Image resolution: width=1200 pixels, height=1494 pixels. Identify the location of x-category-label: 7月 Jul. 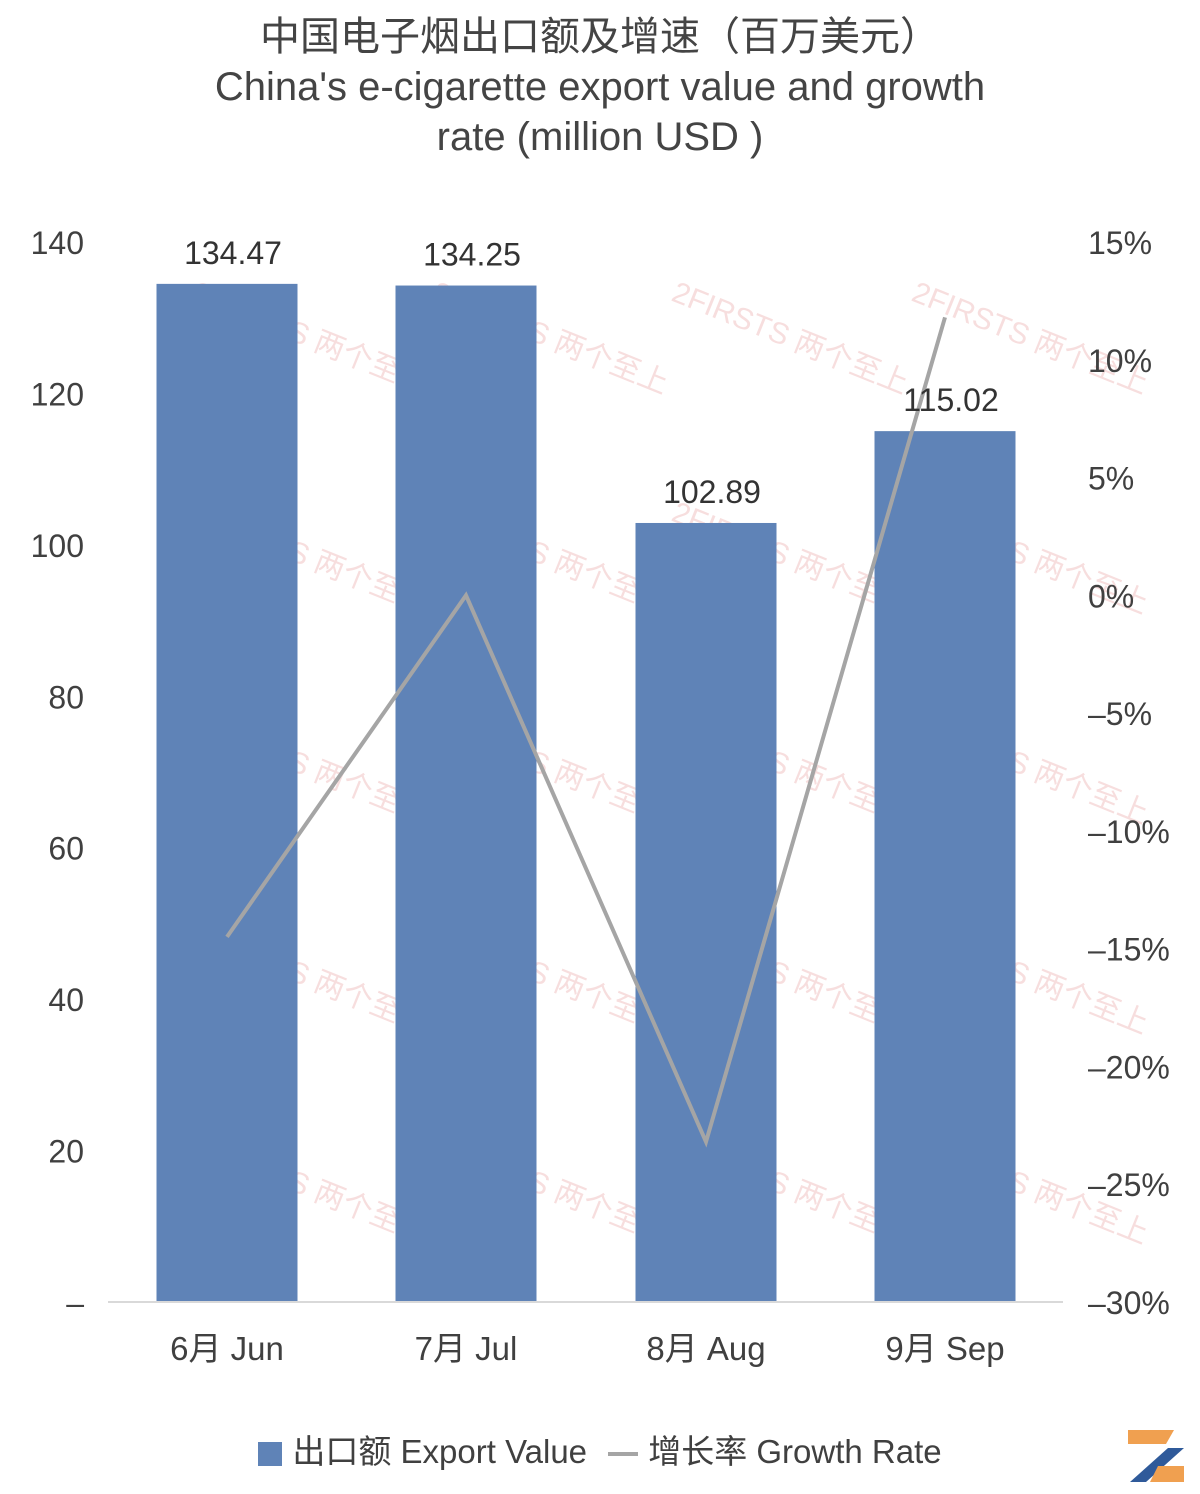
(466, 1348).